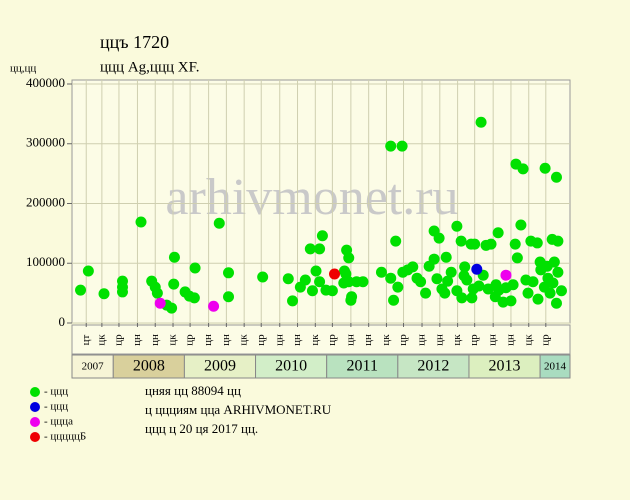 This screenshot has height=500, width=630. What do you see at coordinates (45, 82) in the screenshot?
I see `y-tick-label: 400000` at bounding box center [45, 82].